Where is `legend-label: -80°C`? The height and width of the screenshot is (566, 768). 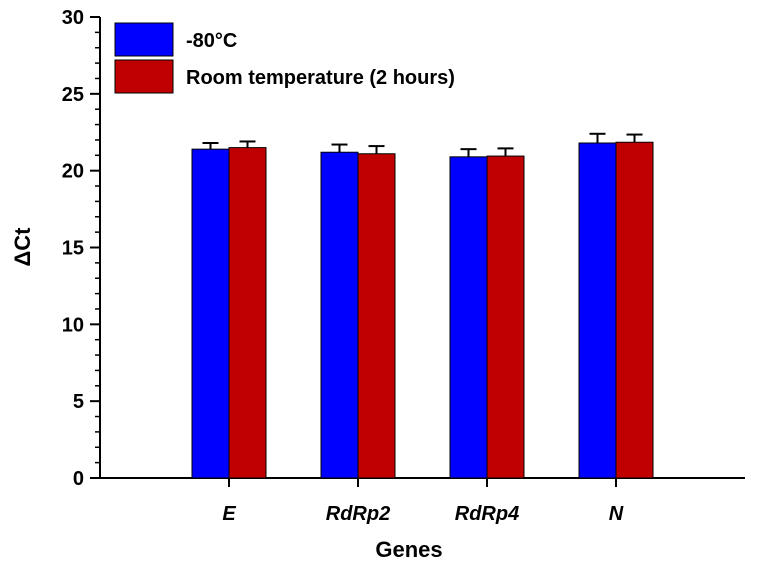
legend-label: -80°C is located at coordinates (211, 41).